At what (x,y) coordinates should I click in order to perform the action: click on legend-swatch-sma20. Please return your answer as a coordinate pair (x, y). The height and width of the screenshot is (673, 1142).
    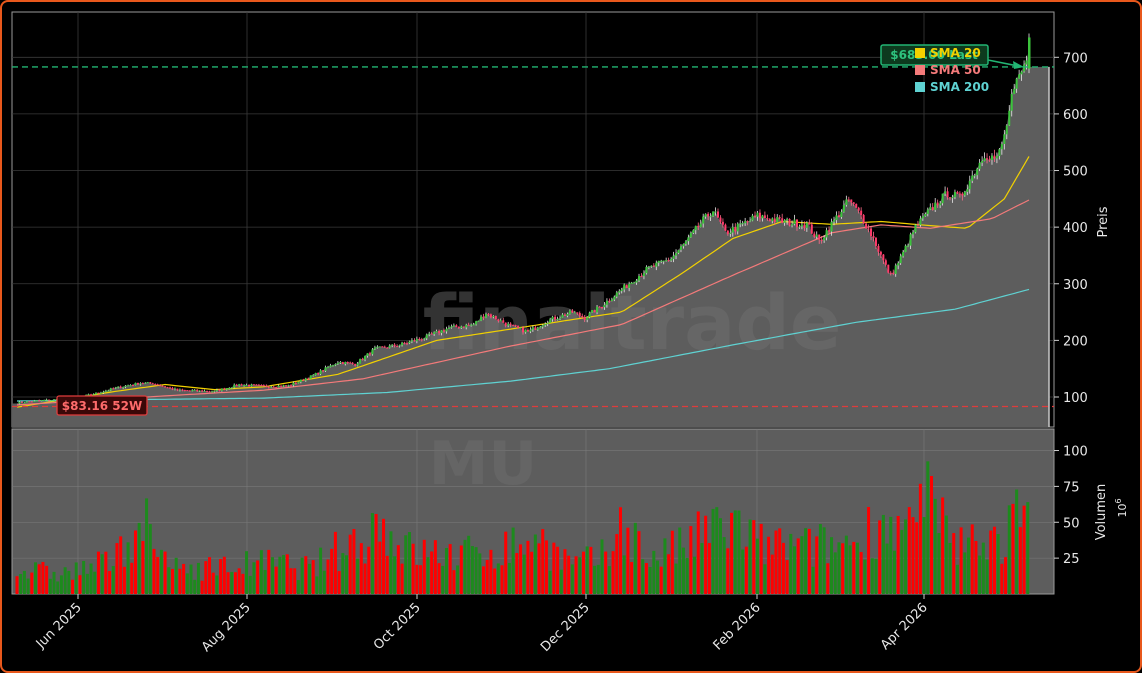
    Looking at the image, I should click on (920, 53).